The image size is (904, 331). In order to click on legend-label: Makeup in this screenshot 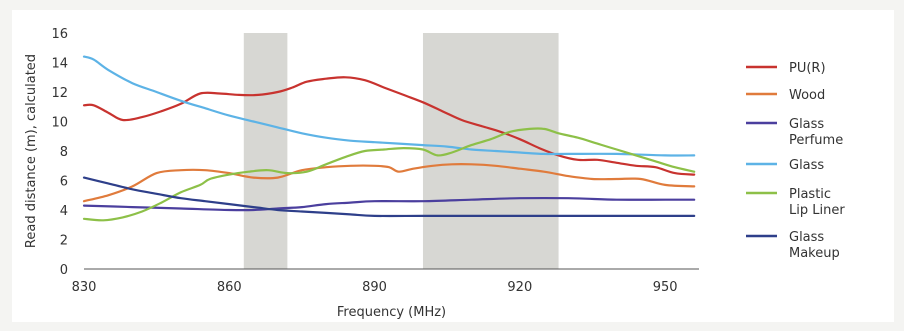, I will do `click(814, 253)`.